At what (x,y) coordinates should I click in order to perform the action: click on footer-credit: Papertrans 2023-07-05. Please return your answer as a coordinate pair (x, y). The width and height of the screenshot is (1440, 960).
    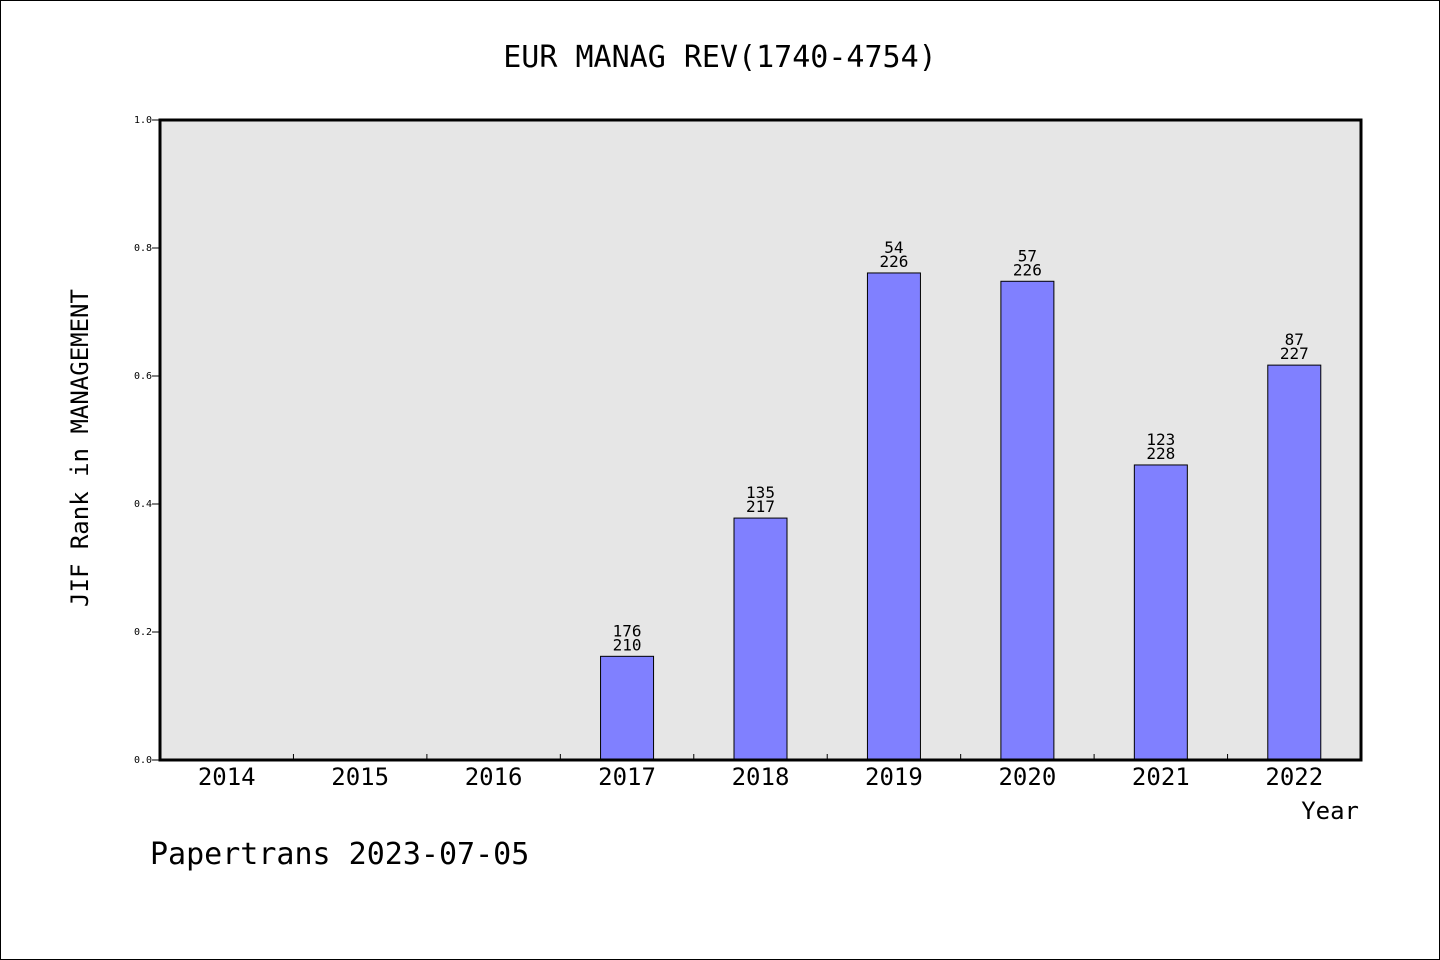
    Looking at the image, I should click on (339, 854).